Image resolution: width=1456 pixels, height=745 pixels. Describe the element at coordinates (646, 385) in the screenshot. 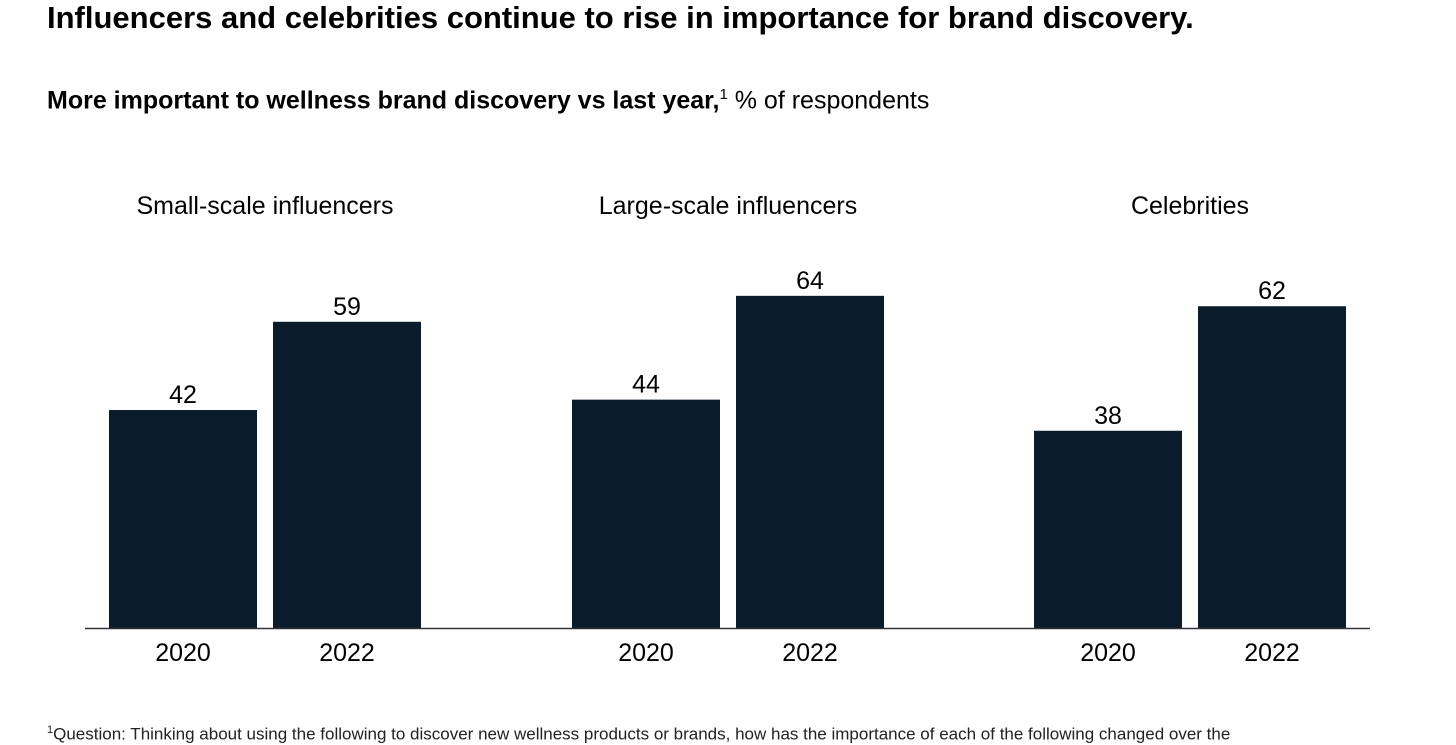

I see `data-label: 44` at that location.